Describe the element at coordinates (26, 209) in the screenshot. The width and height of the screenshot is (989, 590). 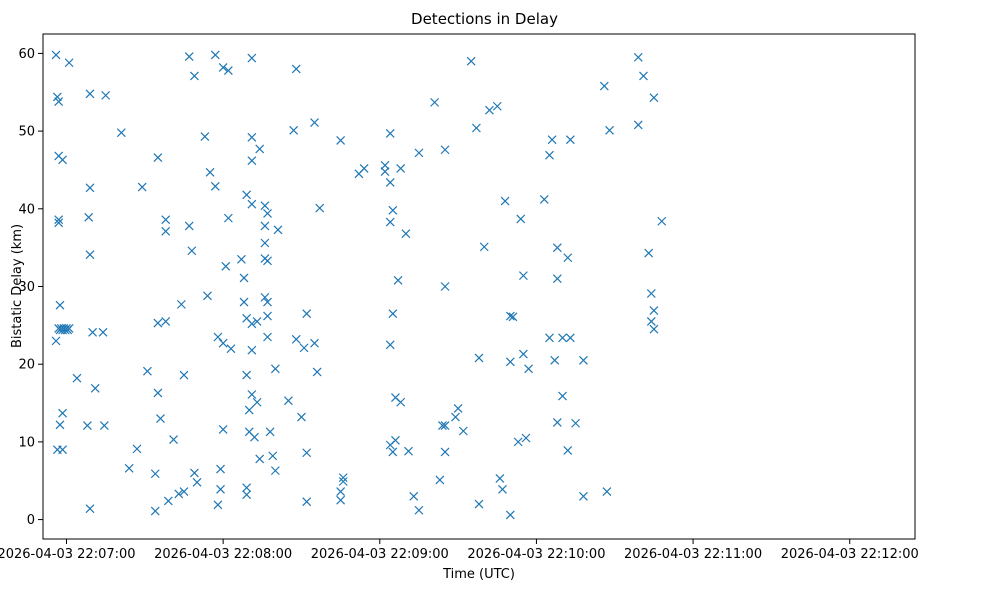
I see `y-tick-label: 40` at that location.